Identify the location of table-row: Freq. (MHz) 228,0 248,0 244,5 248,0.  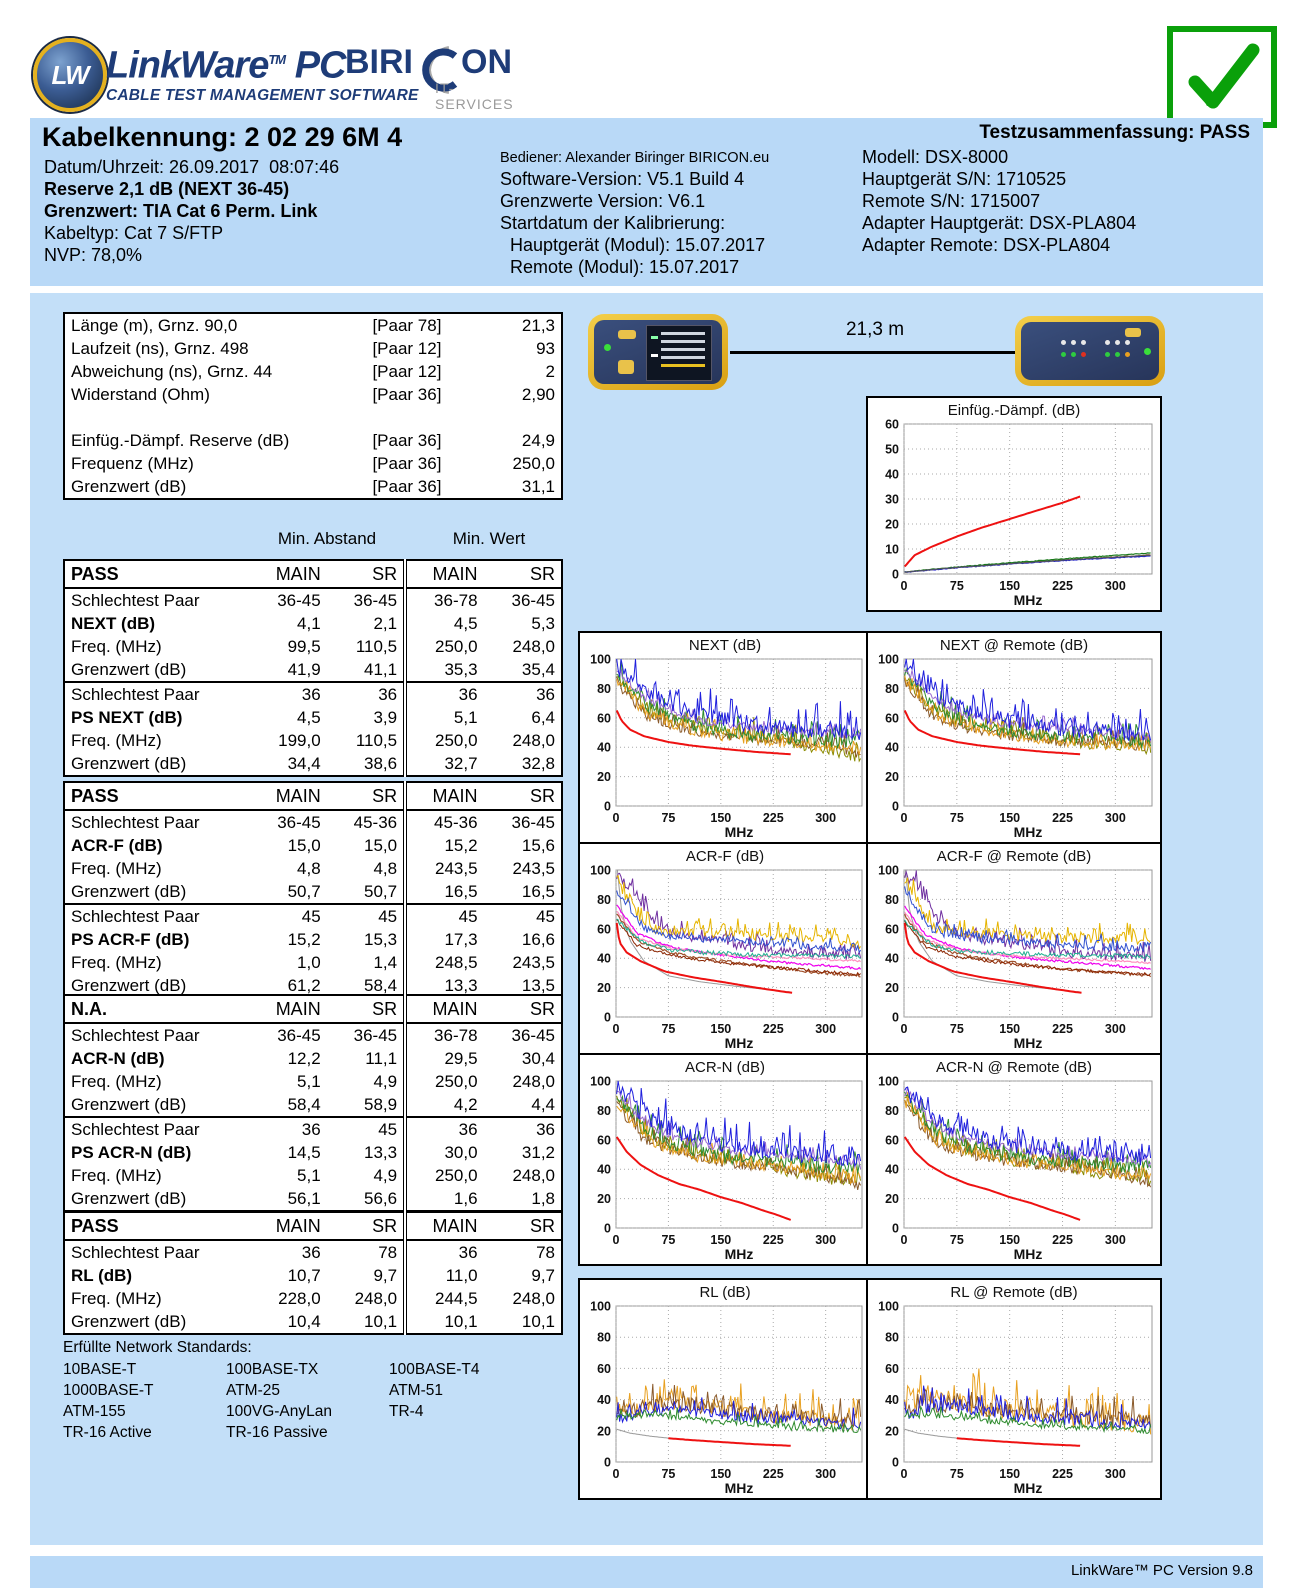
(313, 1298).